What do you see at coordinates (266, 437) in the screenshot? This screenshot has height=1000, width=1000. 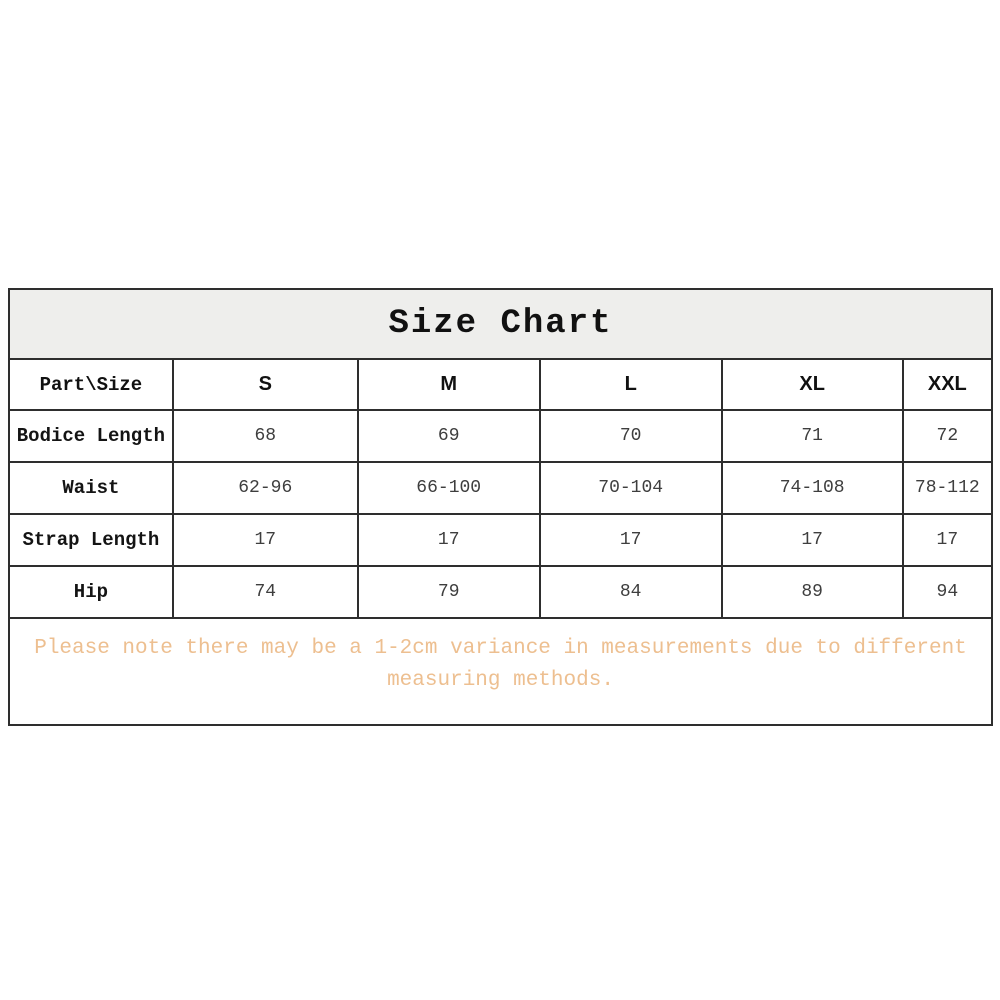 I see `cell-bodice-length-s: 68` at bounding box center [266, 437].